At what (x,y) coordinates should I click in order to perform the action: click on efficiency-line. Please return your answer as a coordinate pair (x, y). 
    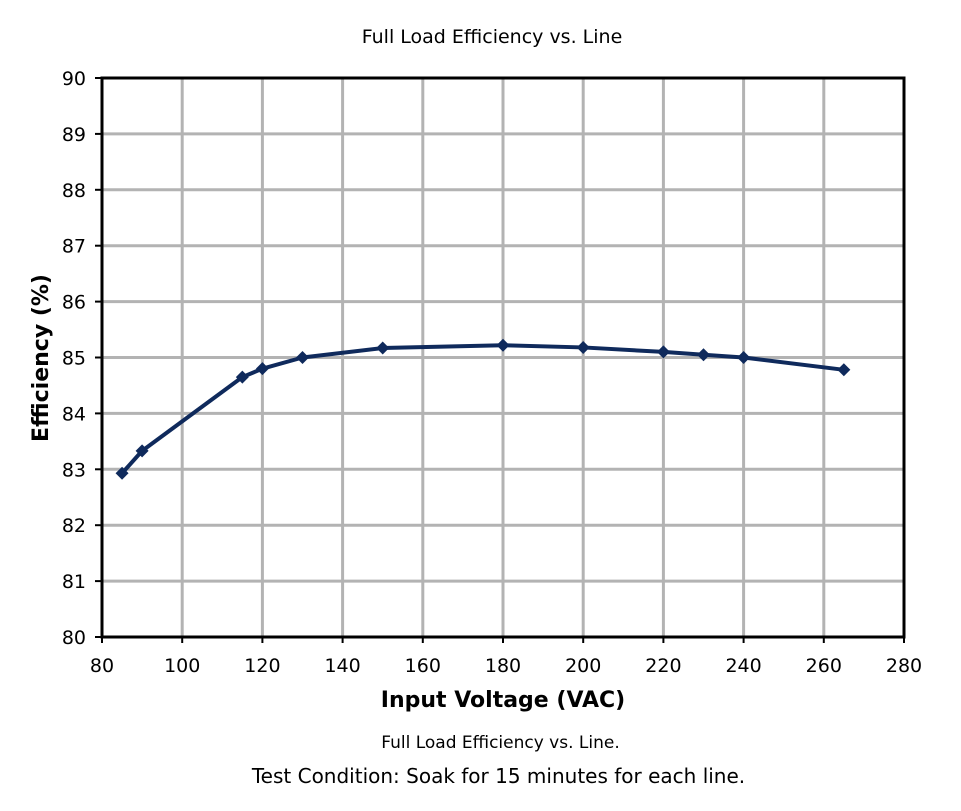
    Looking at the image, I should click on (483, 409).